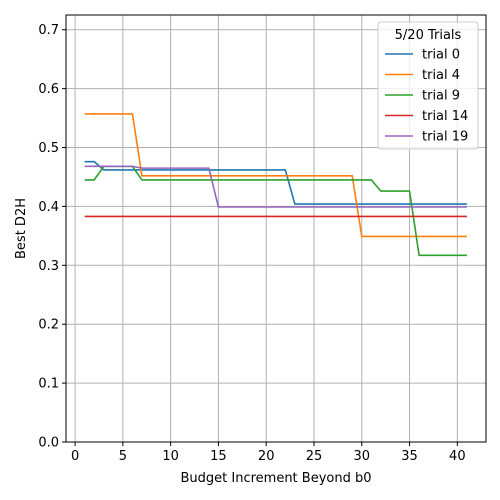 The height and width of the screenshot is (500, 500). I want to click on y-tick-label: 0.6, so click(48, 89).